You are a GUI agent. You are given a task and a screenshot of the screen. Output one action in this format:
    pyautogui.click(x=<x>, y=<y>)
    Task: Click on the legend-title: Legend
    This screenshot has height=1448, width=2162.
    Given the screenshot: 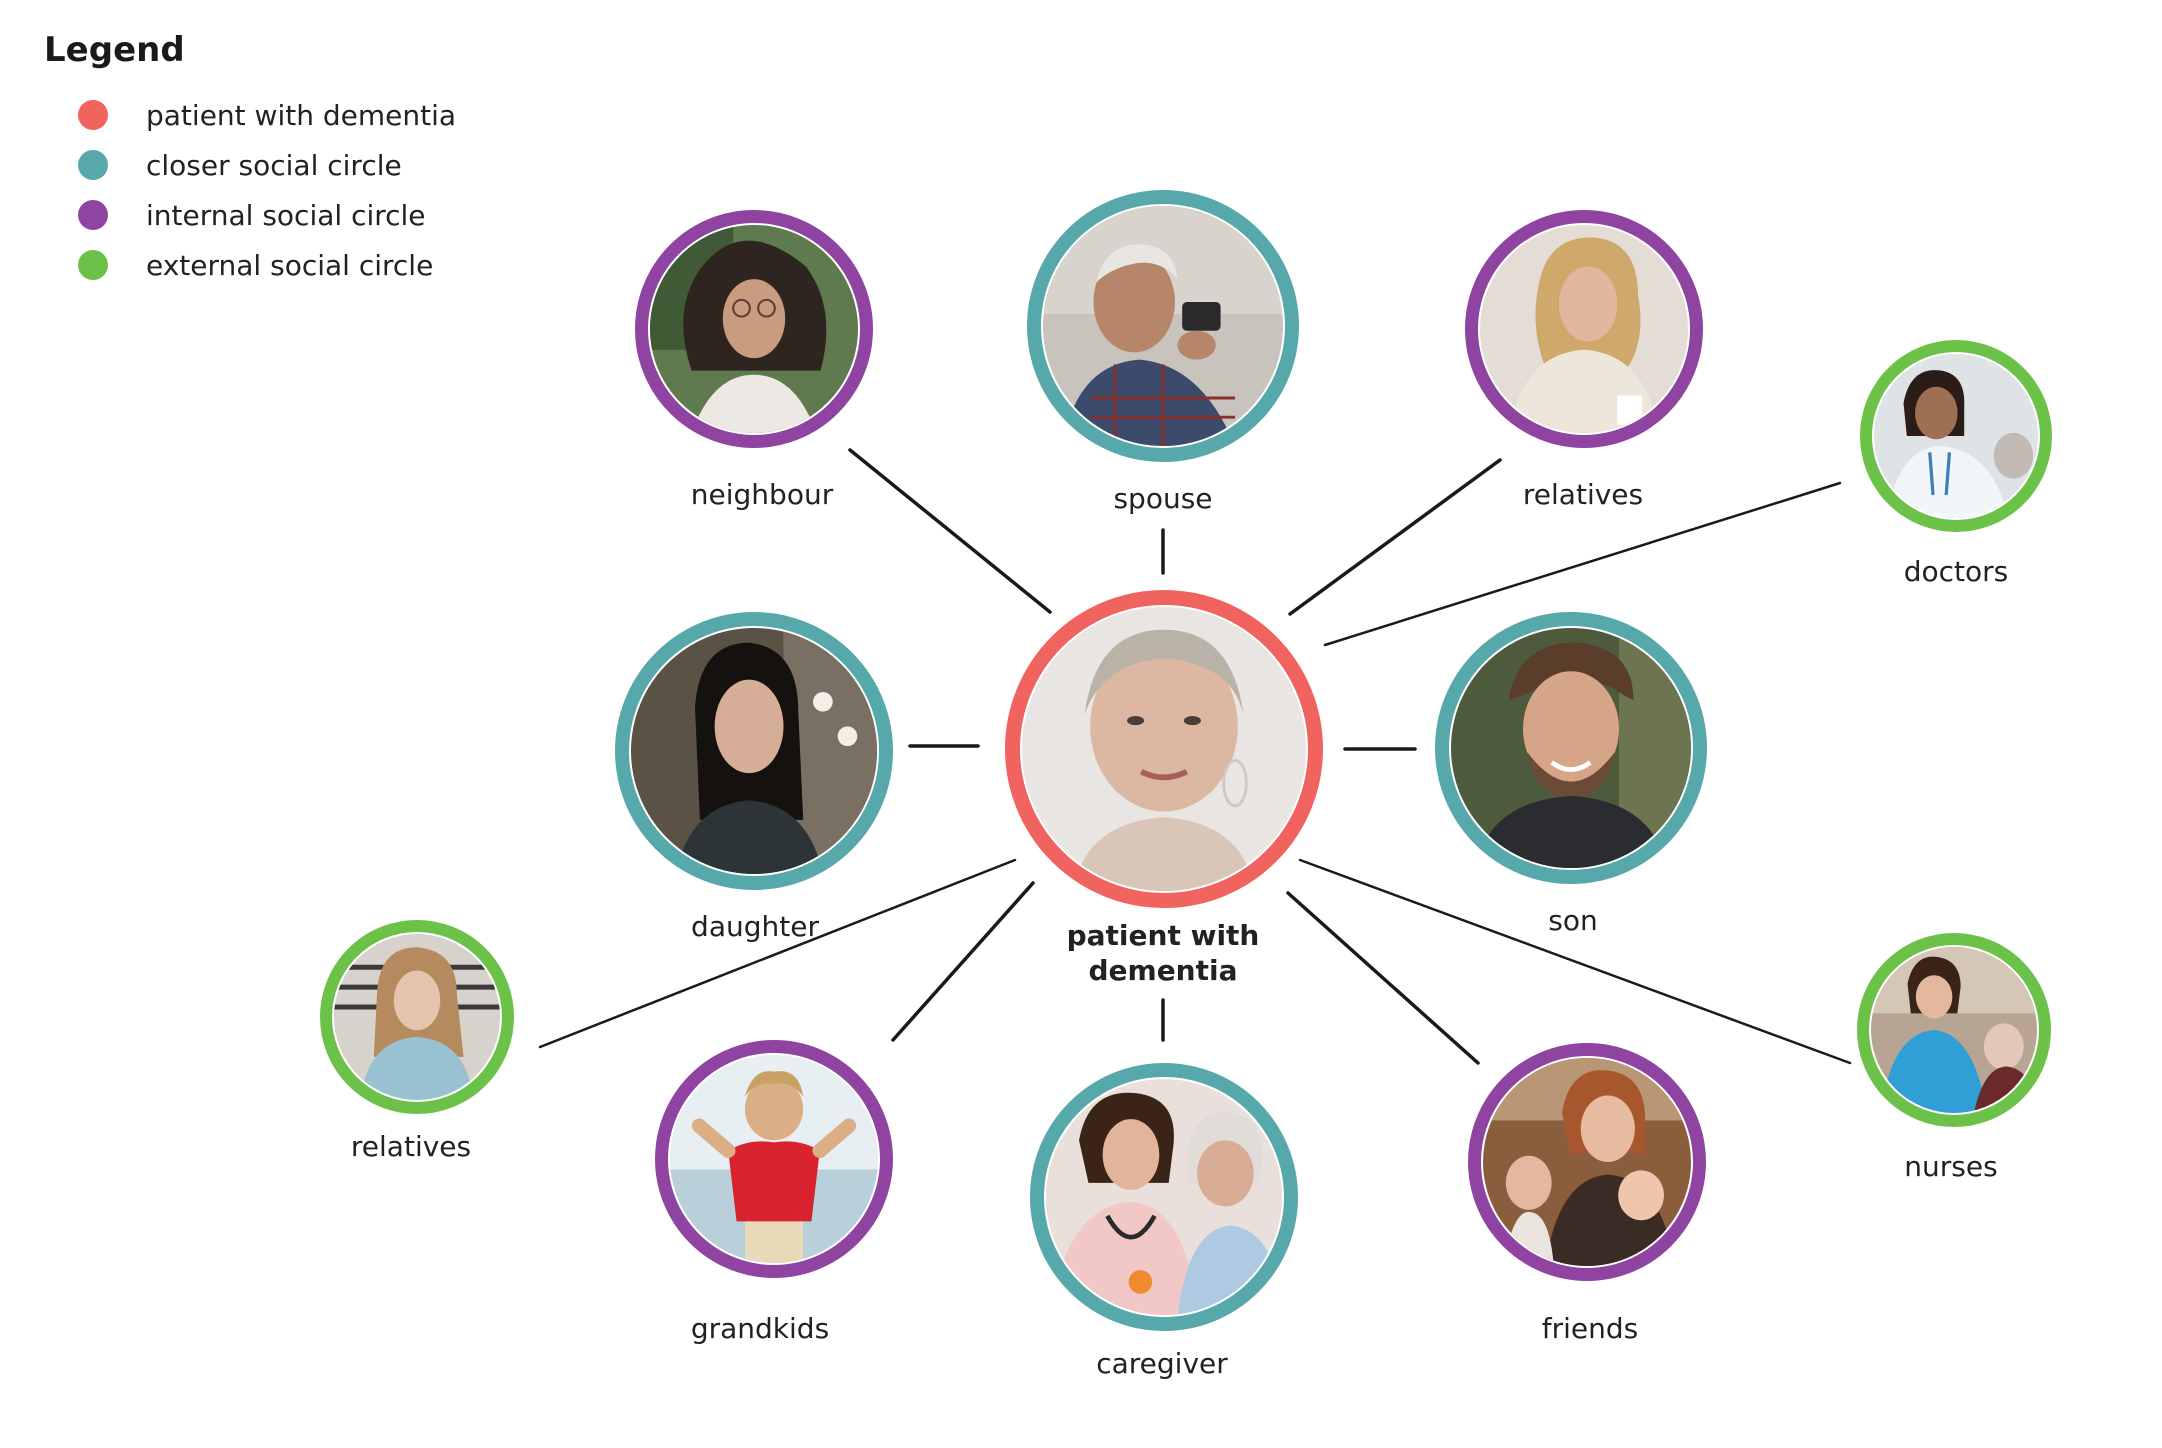 What is the action you would take?
    pyautogui.click(x=114, y=50)
    